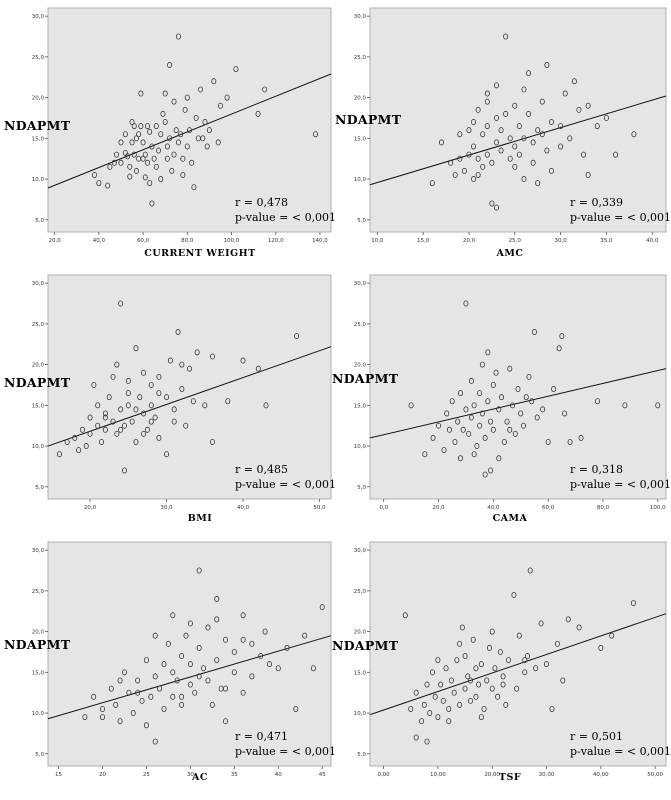  Describe the element at coordinates (560, 241) in the screenshot. I see `x-tick-label: 30,0` at that location.